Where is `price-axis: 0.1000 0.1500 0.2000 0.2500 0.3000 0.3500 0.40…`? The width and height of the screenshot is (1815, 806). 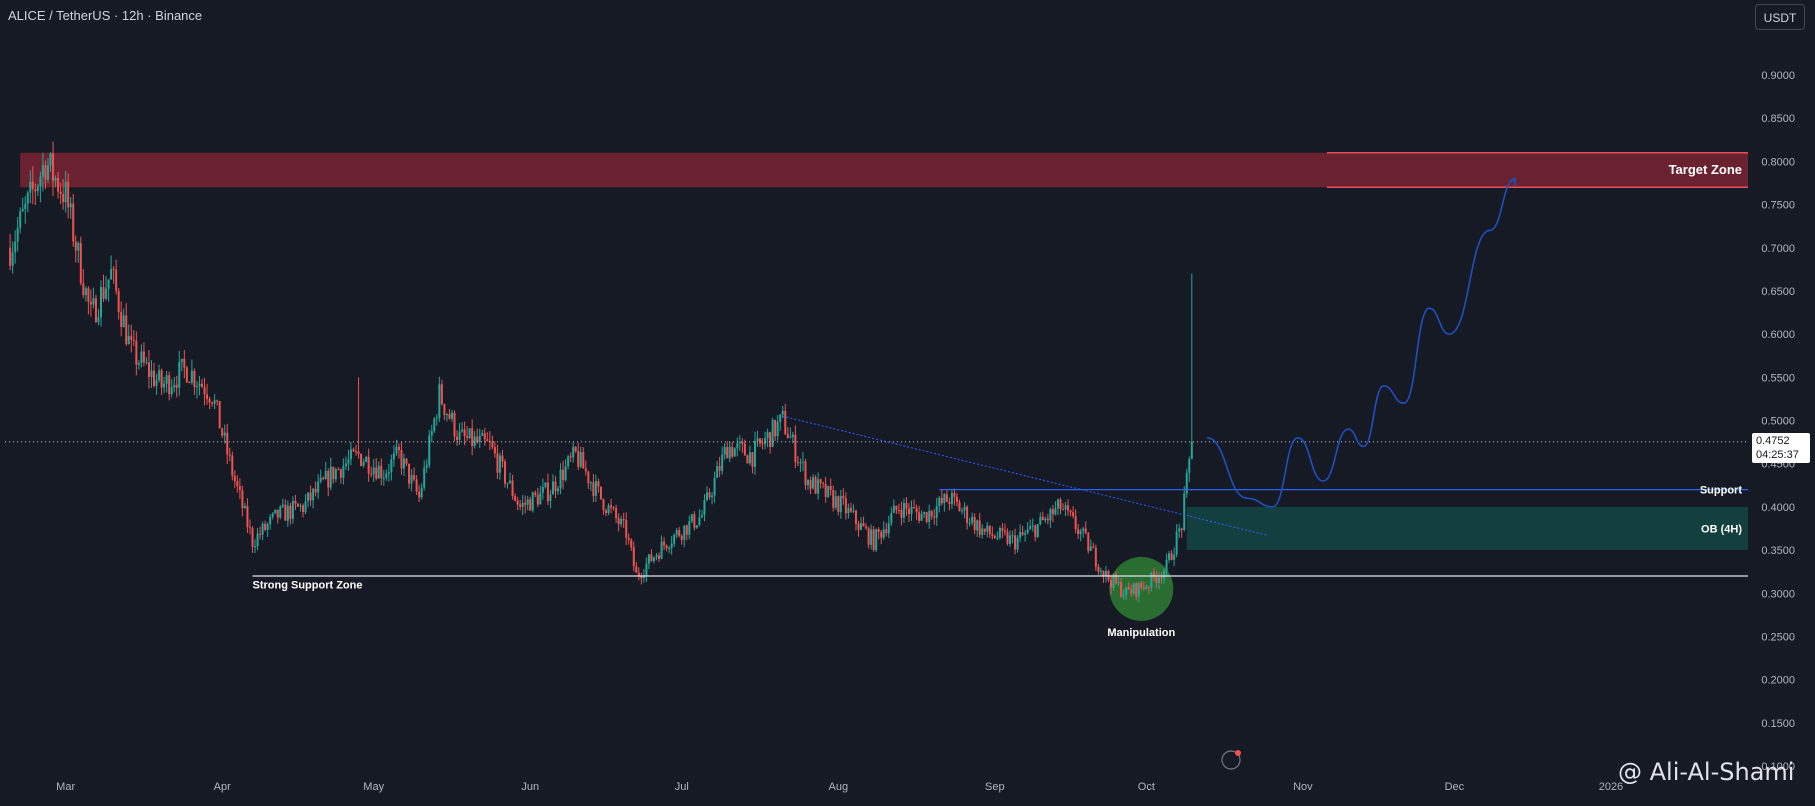 price-axis: 0.1000 0.1500 0.2000 0.2500 0.3000 0.3500 0.40… is located at coordinates (1782, 400).